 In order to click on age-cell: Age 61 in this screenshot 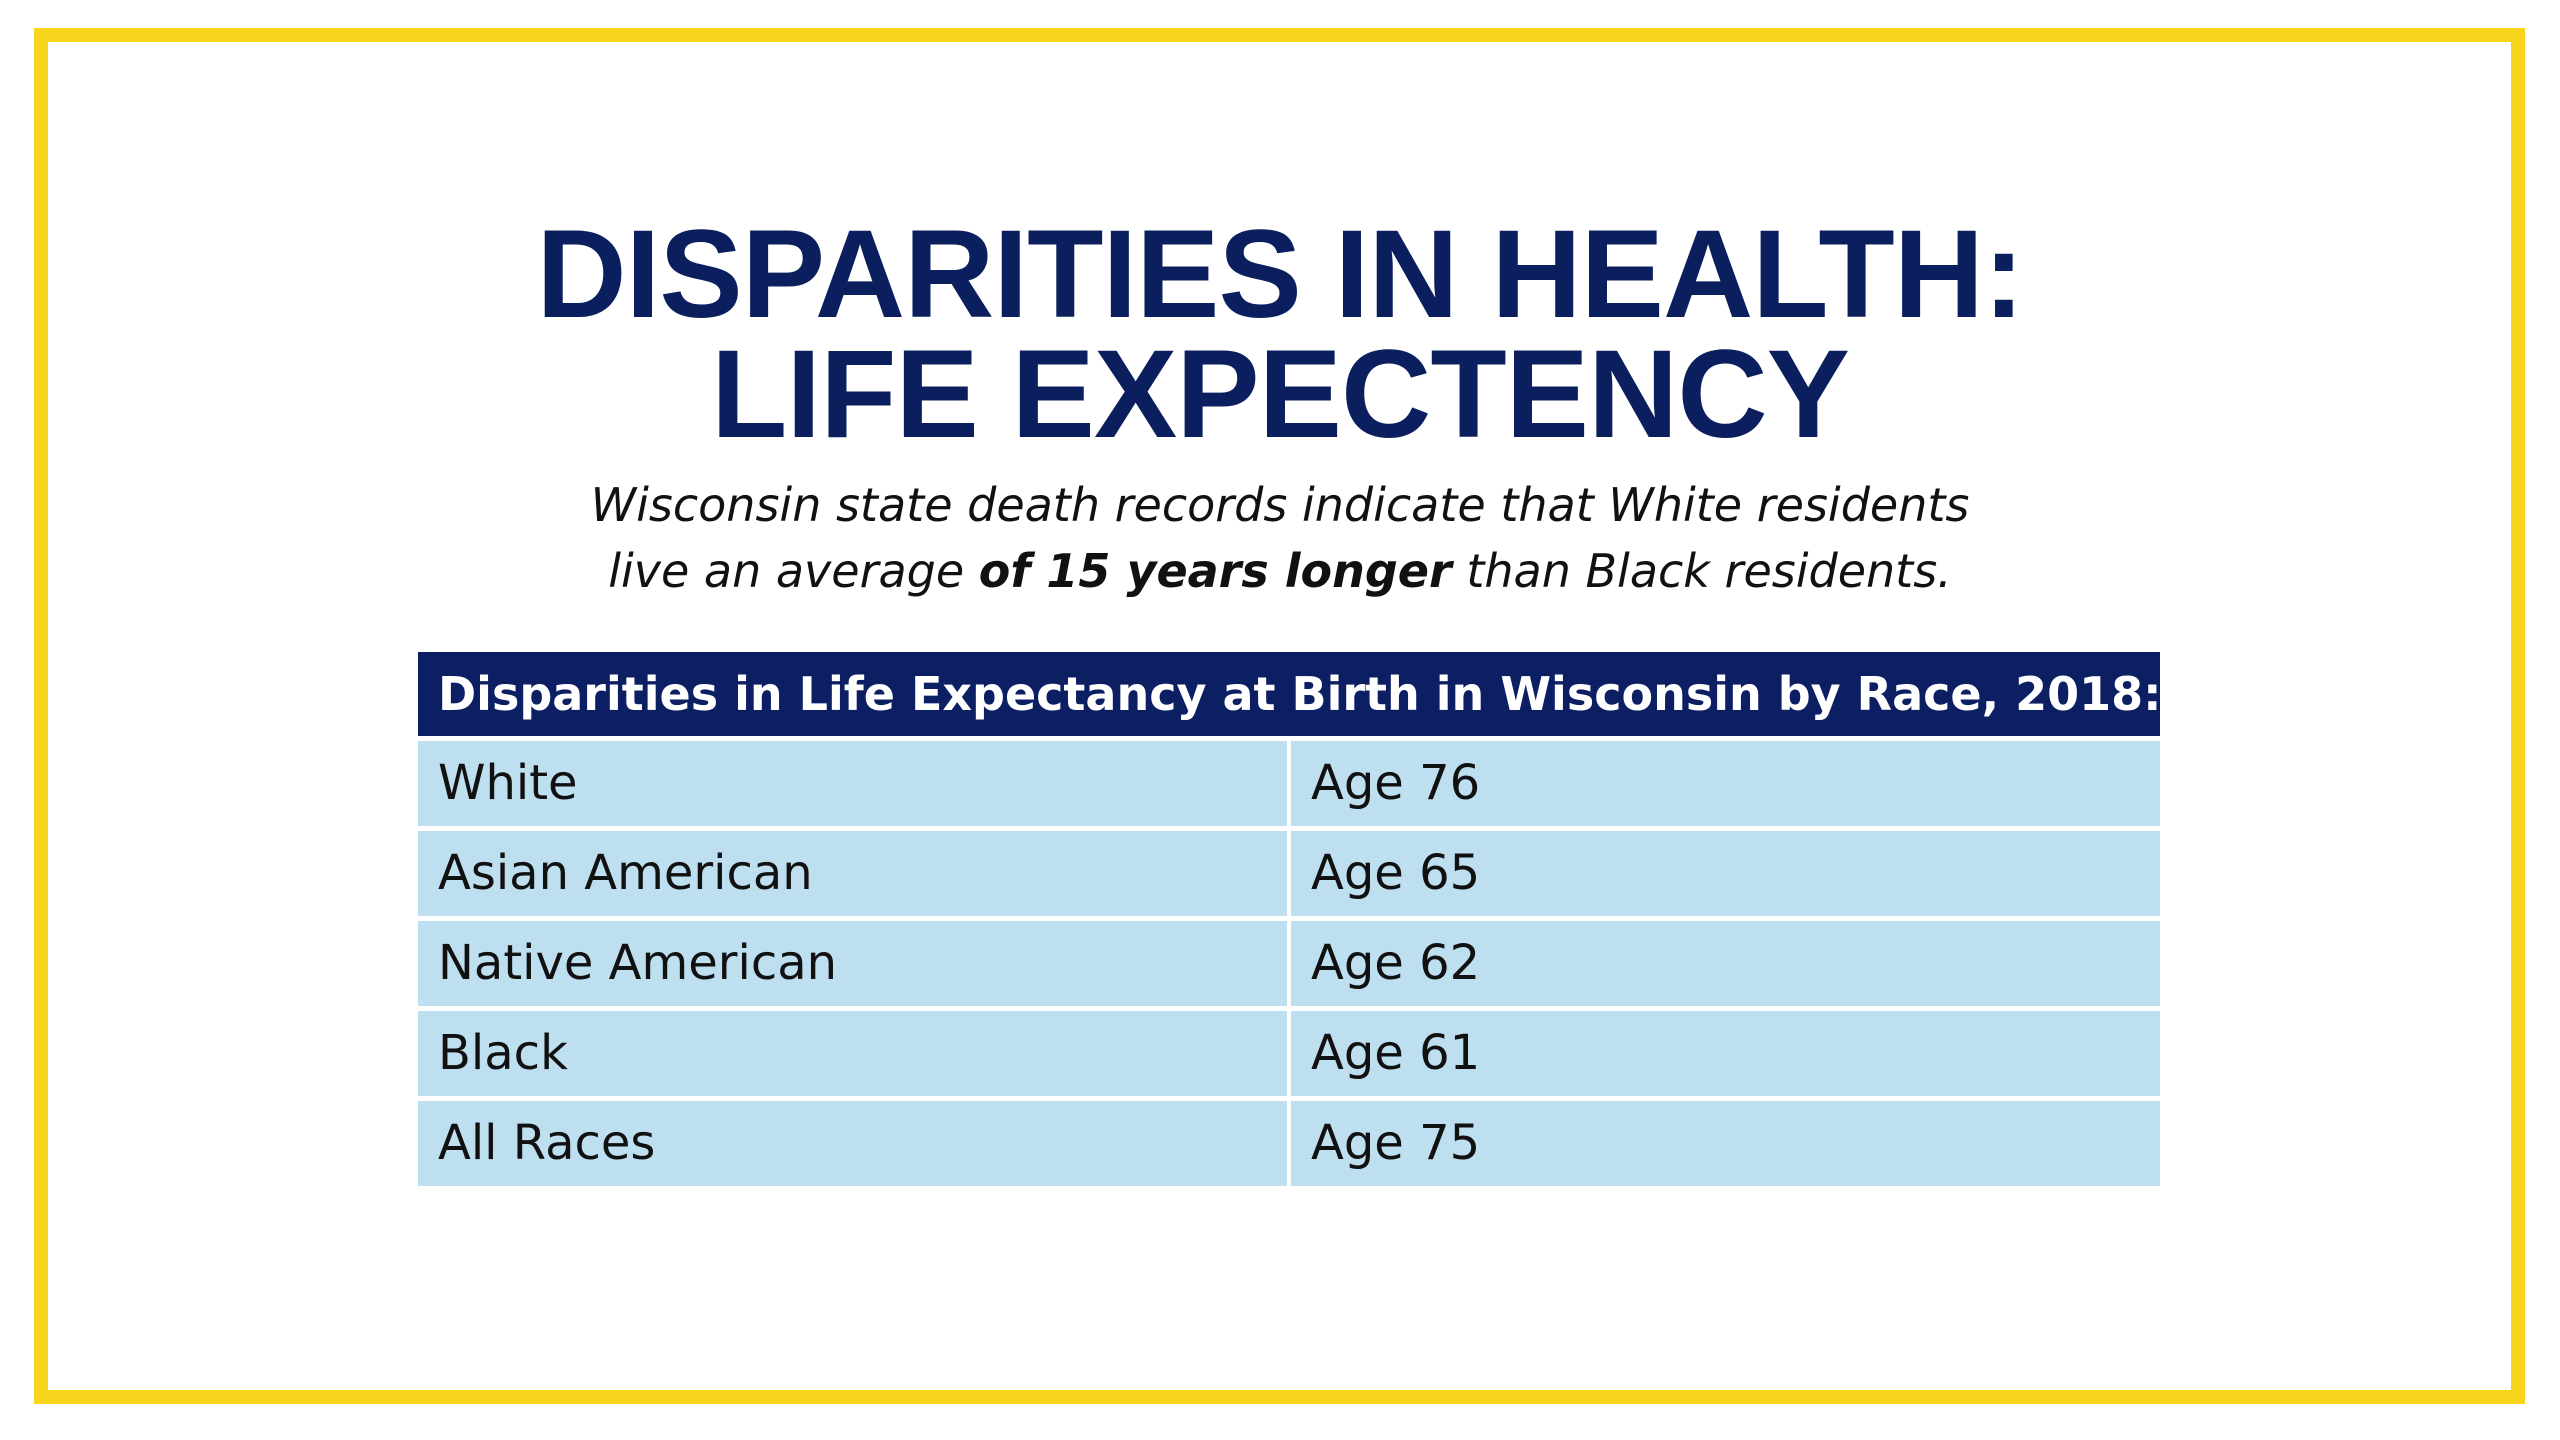, I will do `click(1725, 1053)`.